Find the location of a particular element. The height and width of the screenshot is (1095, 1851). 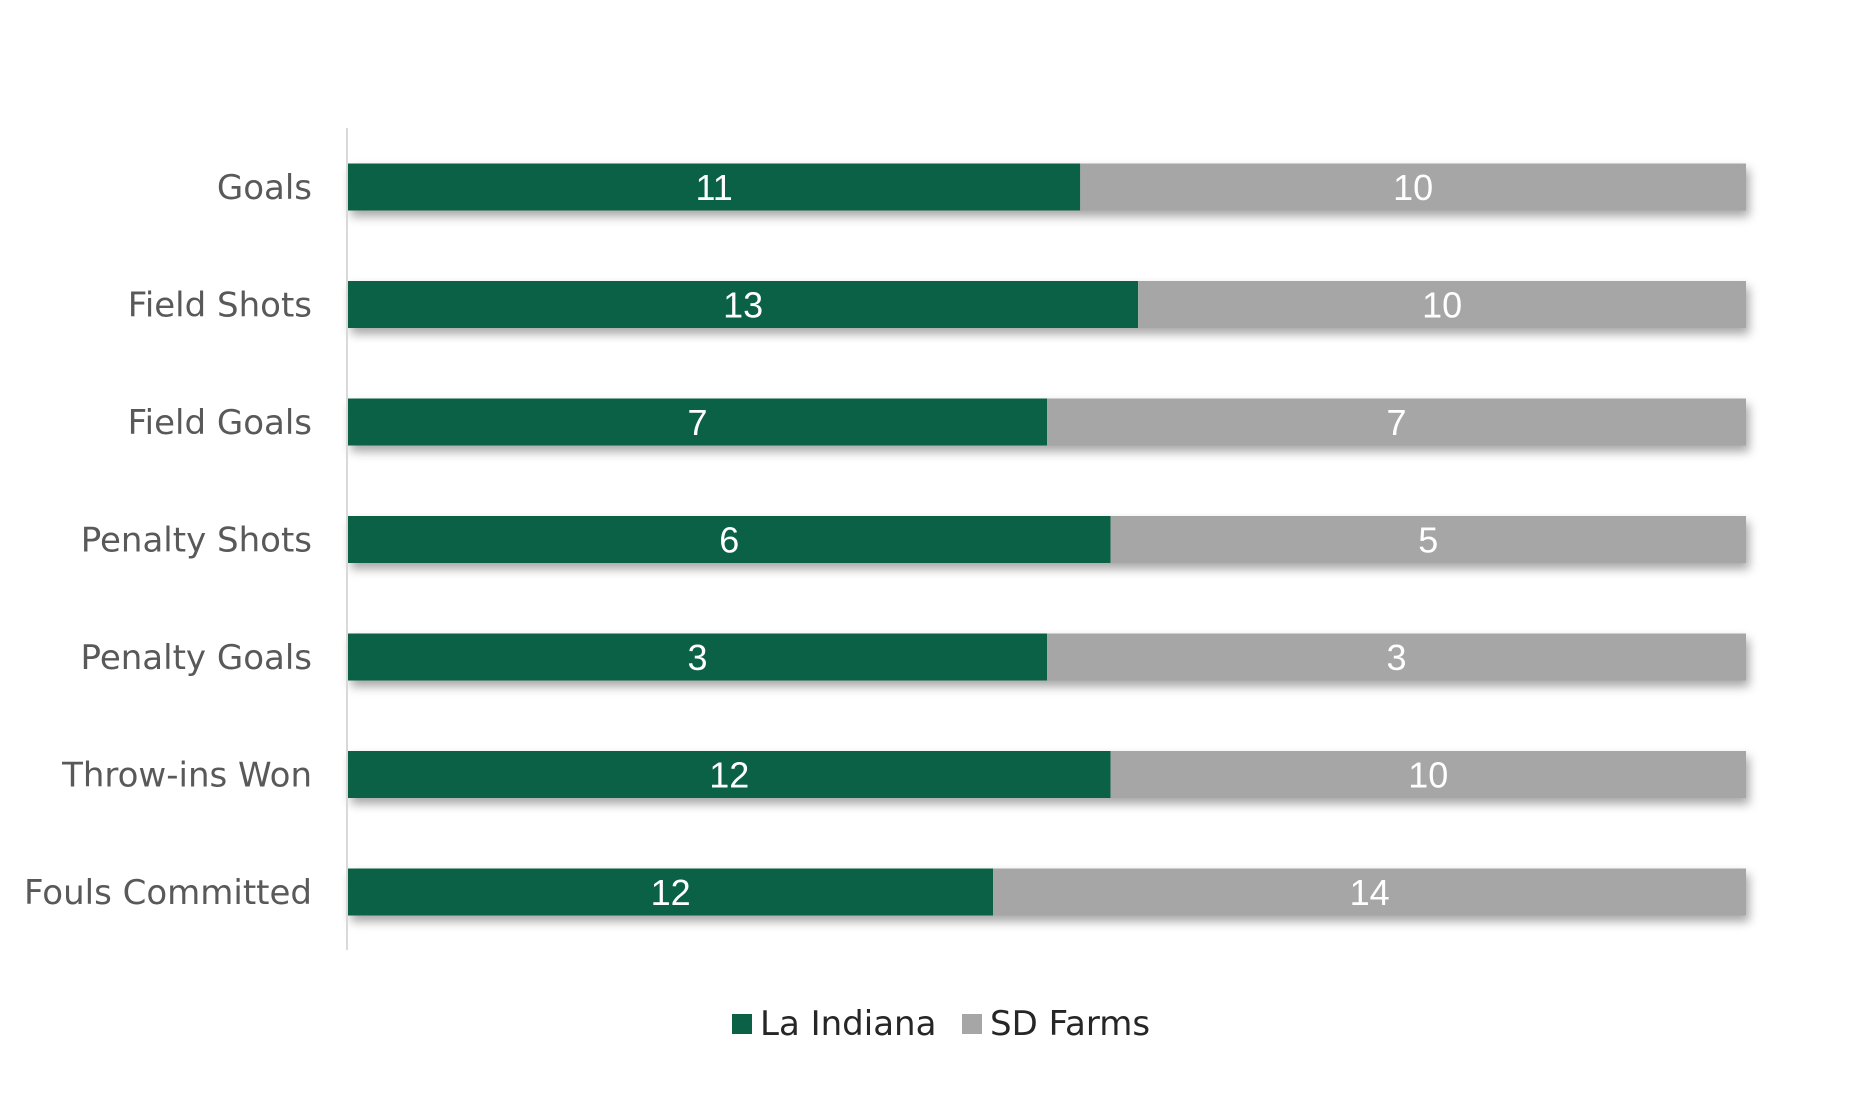

bar-la-indiana-field-goals is located at coordinates (697, 422).